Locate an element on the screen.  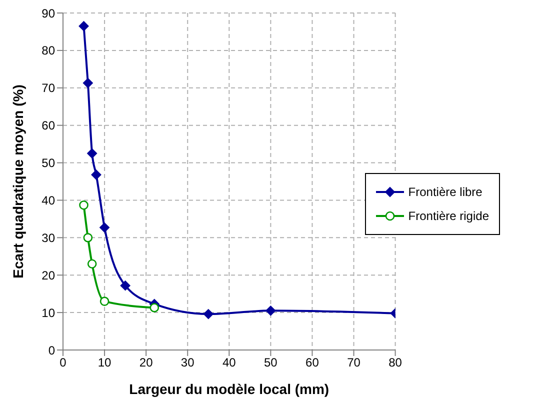
legend-label: Frontière libre is located at coordinates (445, 191).